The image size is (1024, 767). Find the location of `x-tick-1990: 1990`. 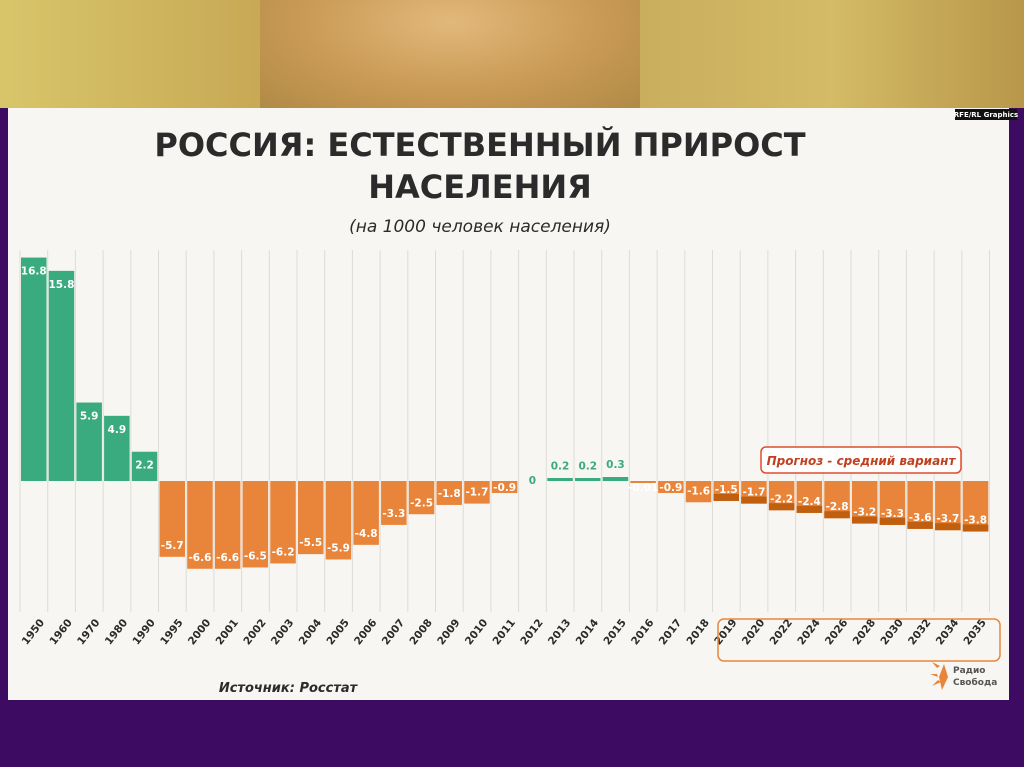

x-tick-1990: 1990 is located at coordinates (143, 632).